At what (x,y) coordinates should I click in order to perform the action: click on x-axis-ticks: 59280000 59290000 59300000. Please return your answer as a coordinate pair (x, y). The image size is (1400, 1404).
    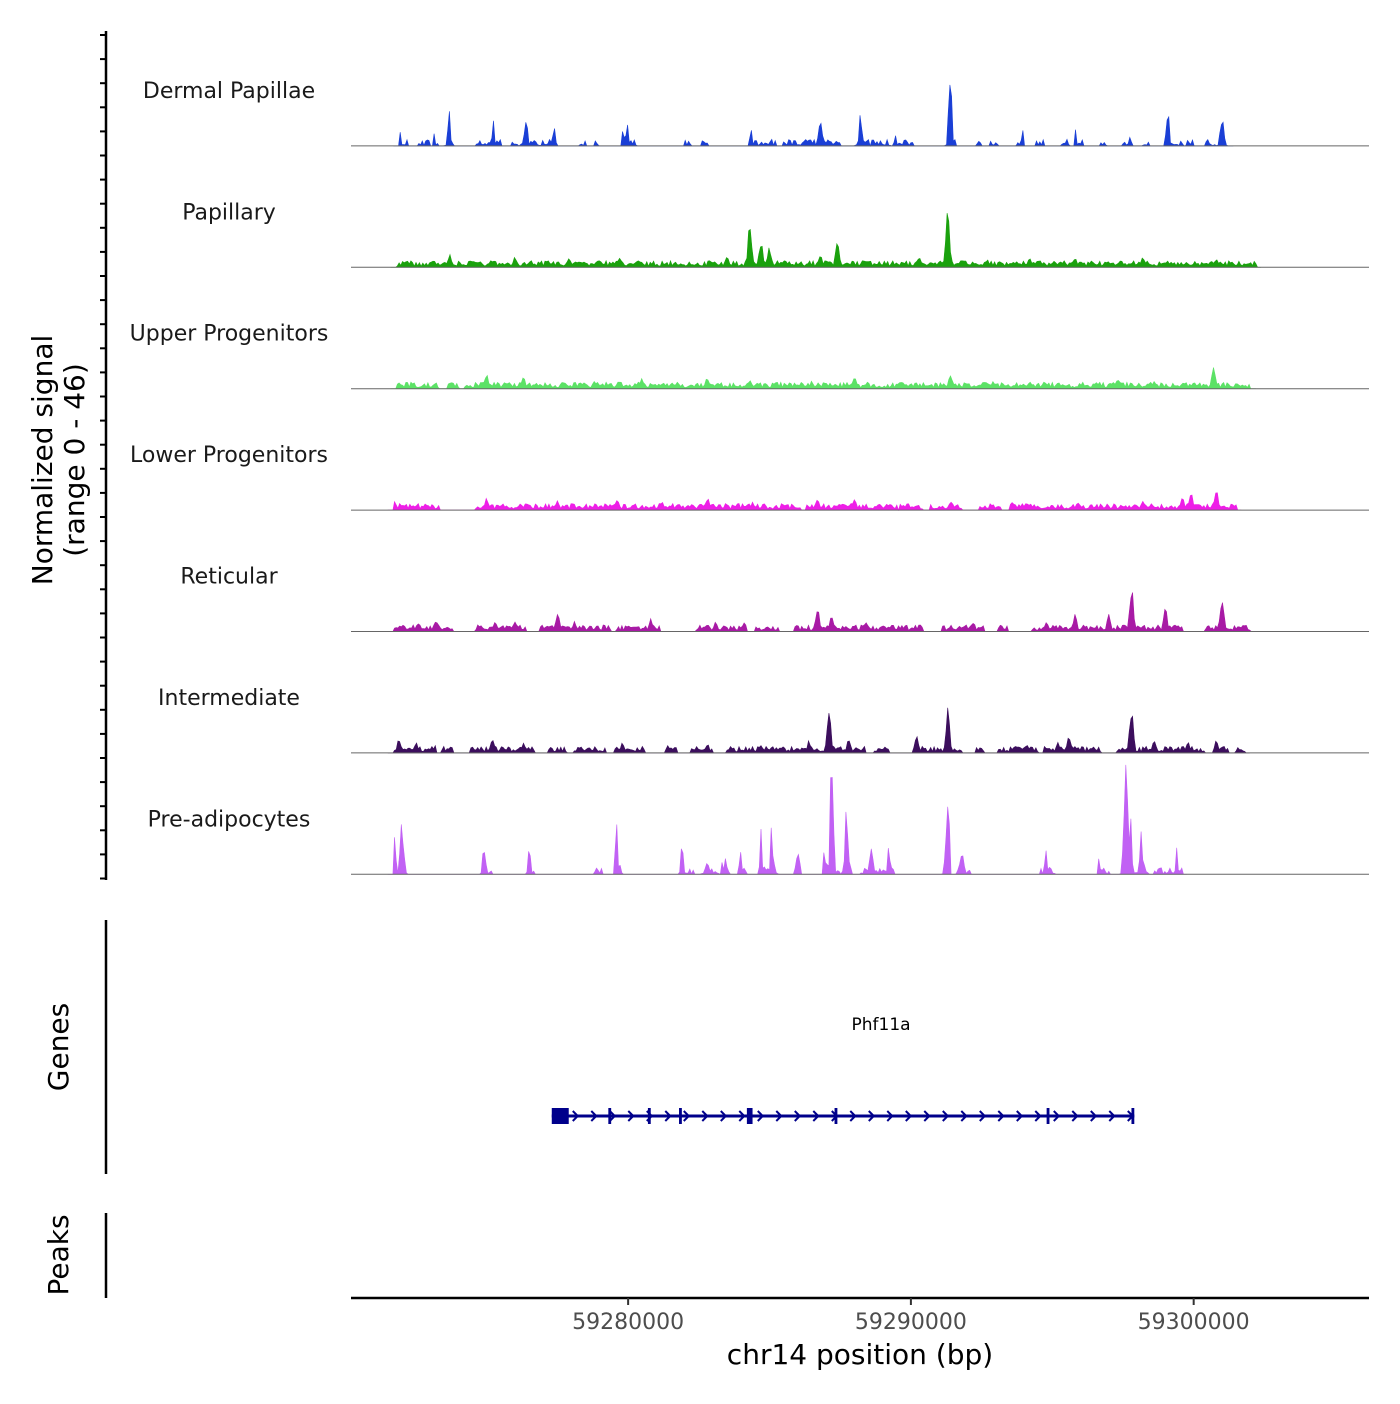
    Looking at the image, I should click on (911, 1316).